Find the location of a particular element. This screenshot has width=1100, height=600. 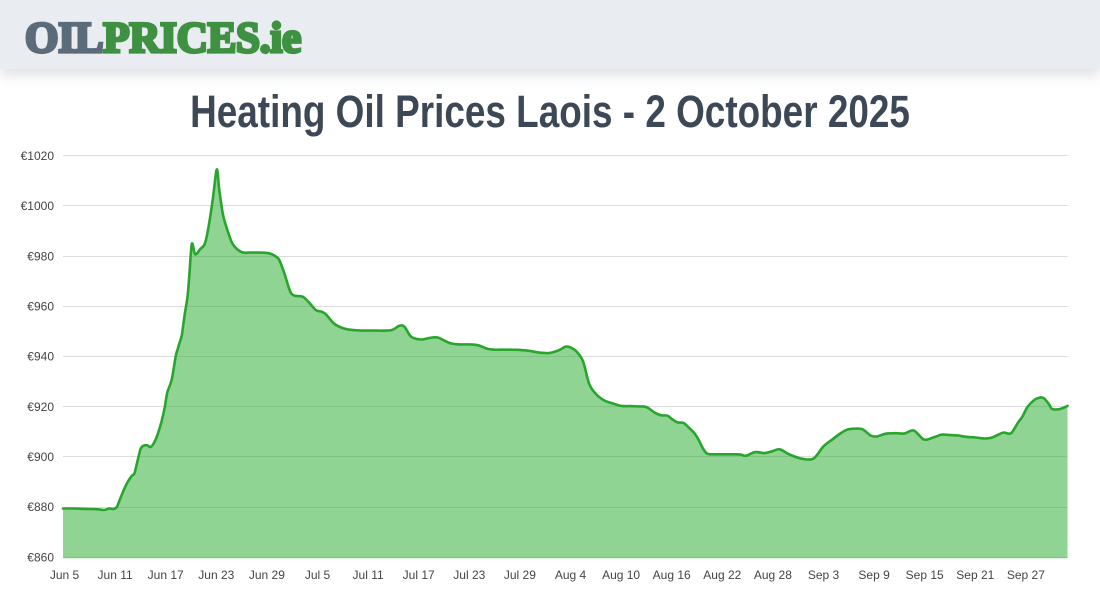

svg-text: Sep 15 is located at coordinates (925, 575).